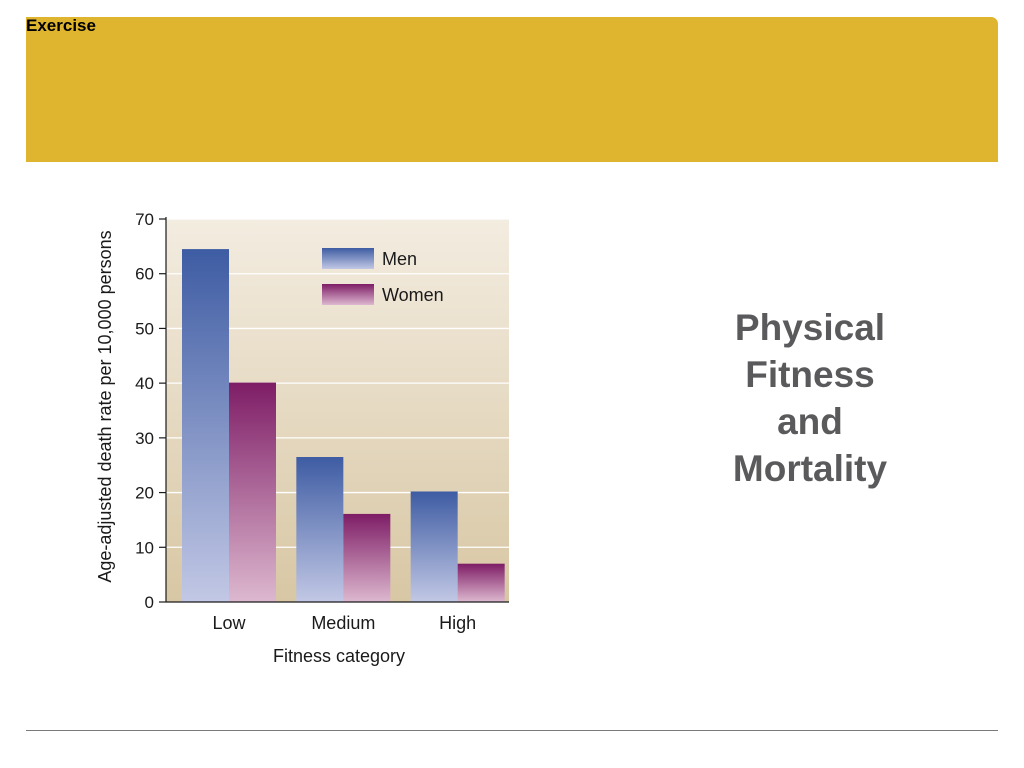 Image resolution: width=1024 pixels, height=768 pixels. What do you see at coordinates (457, 623) in the screenshot?
I see `x-tick-label: High` at bounding box center [457, 623].